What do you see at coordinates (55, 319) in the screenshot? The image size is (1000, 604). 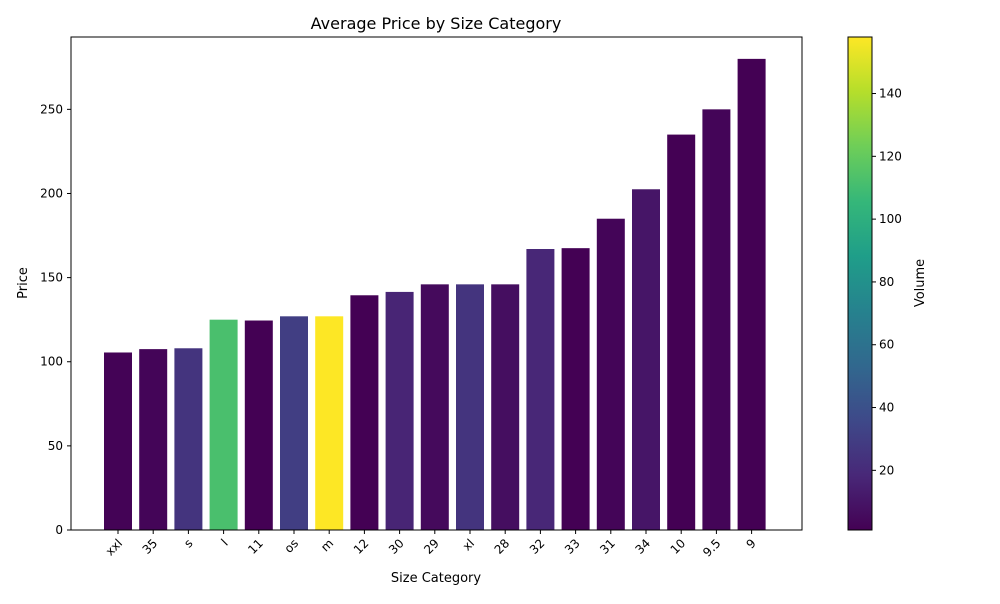 I see `y-axis: 0 50 100 150 200 250` at bounding box center [55, 319].